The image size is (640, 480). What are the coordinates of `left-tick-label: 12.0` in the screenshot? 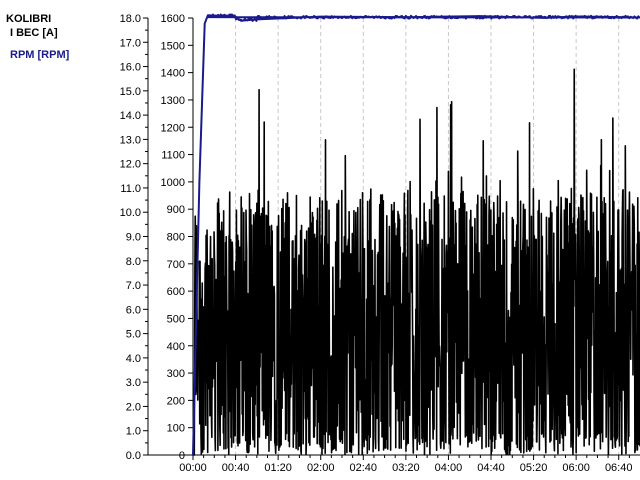 It's located at (130, 165).